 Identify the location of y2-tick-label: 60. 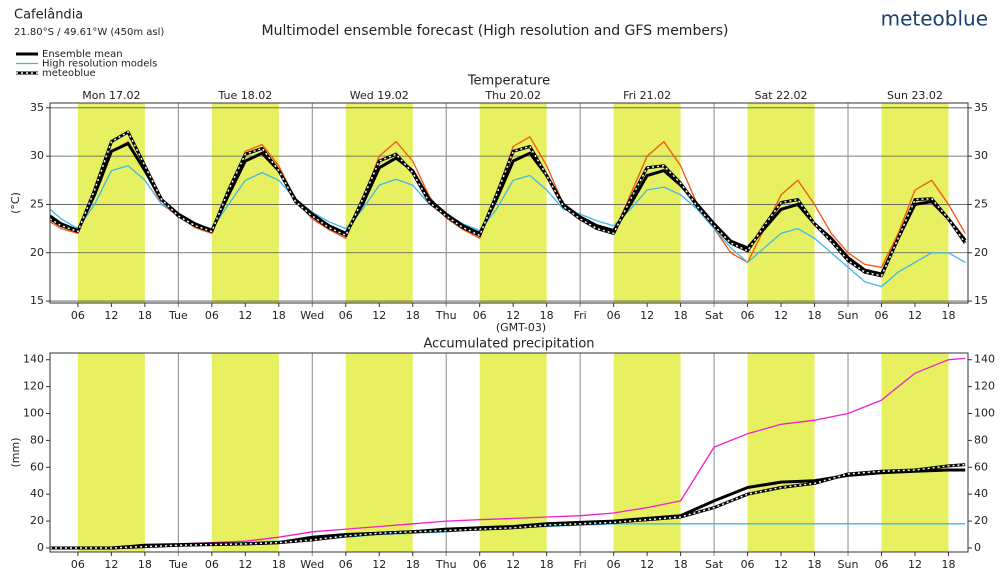
(981, 466).